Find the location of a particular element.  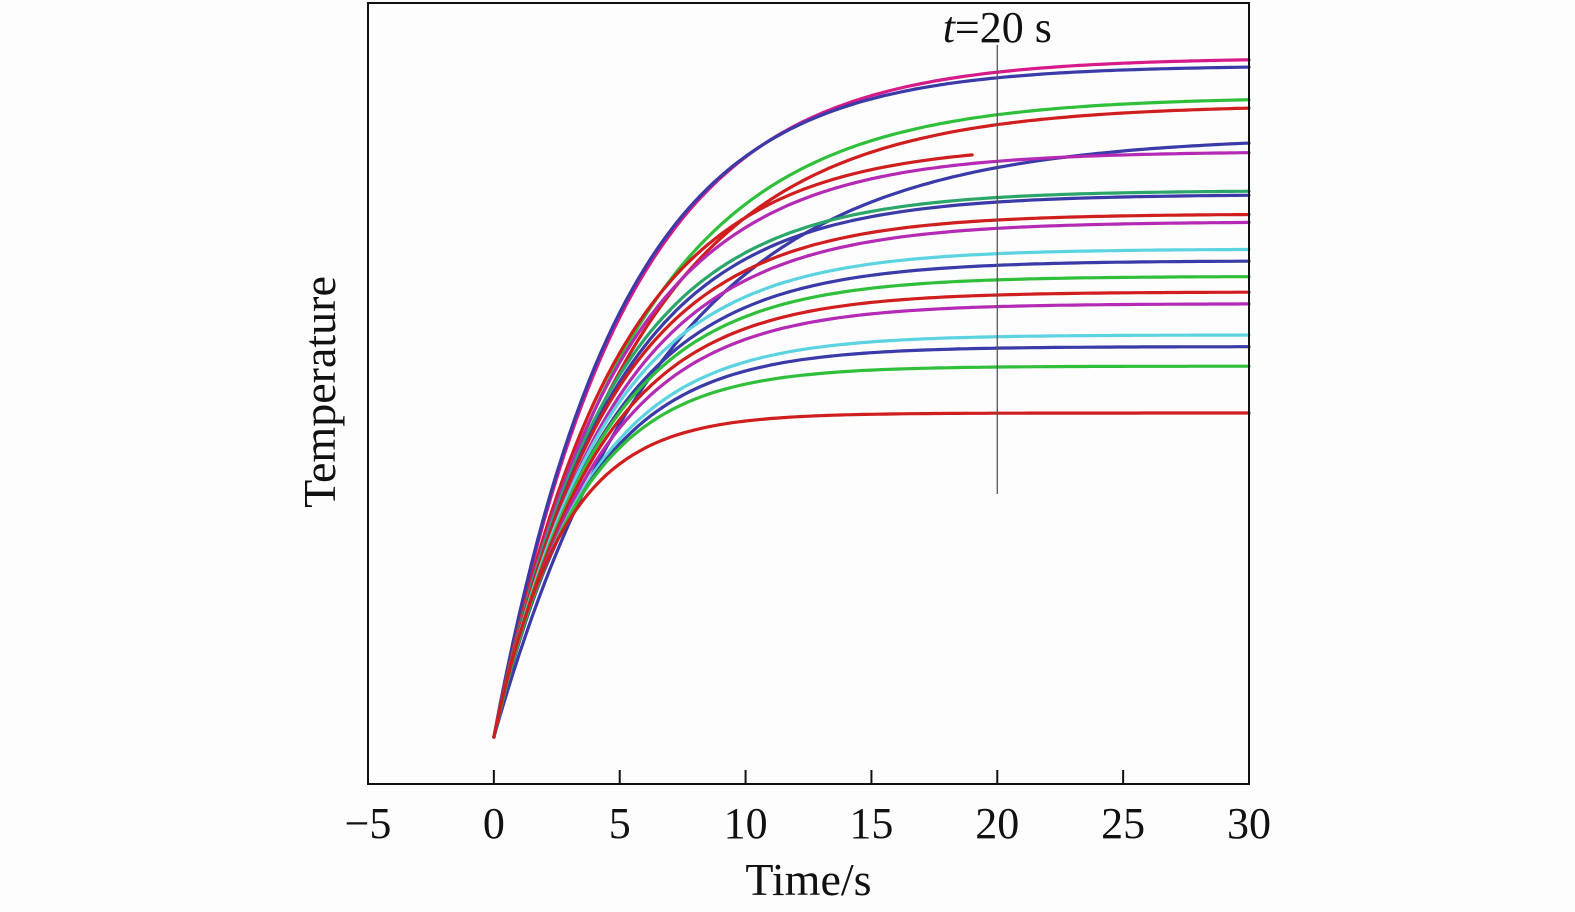

x-tick-label: 30 is located at coordinates (1249, 823).